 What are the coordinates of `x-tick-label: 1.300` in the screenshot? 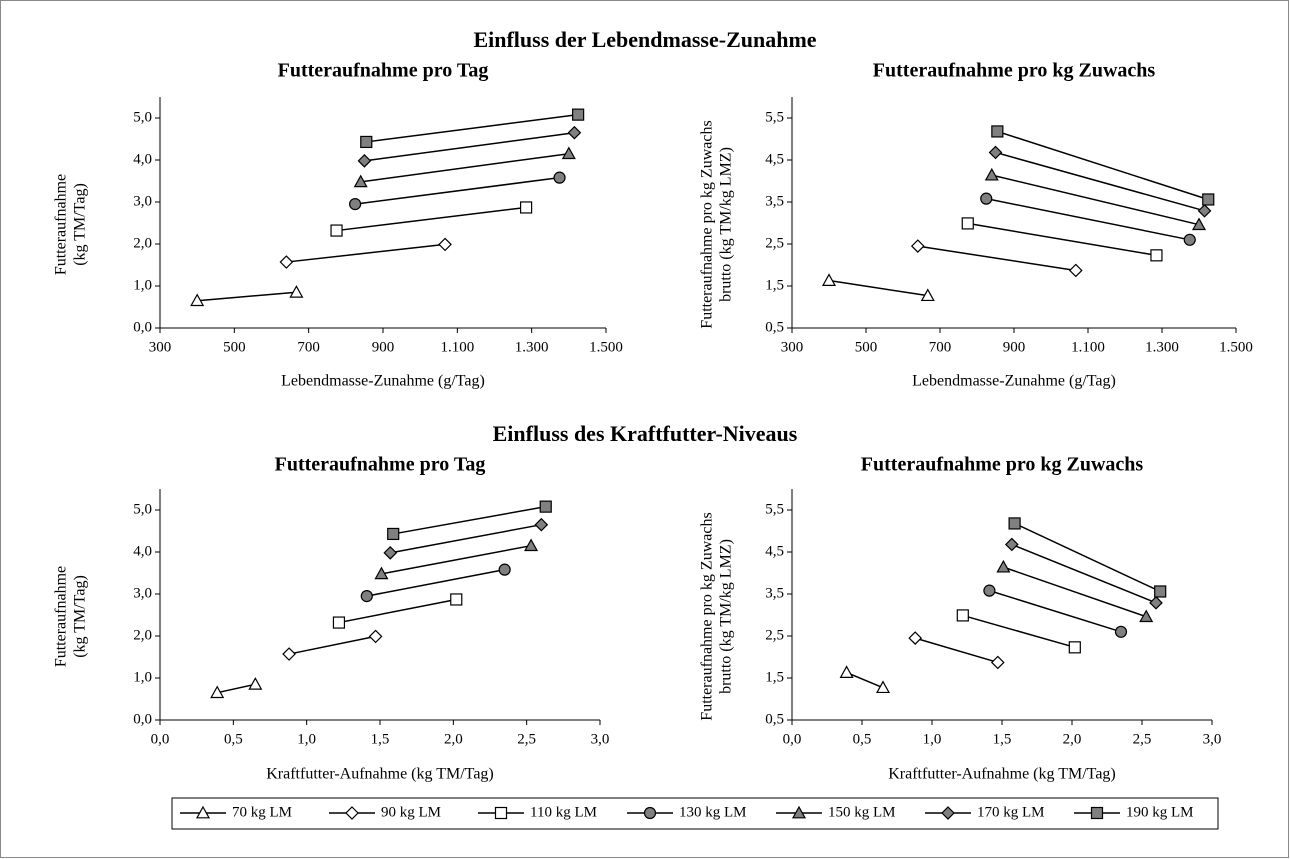 It's located at (1162, 347).